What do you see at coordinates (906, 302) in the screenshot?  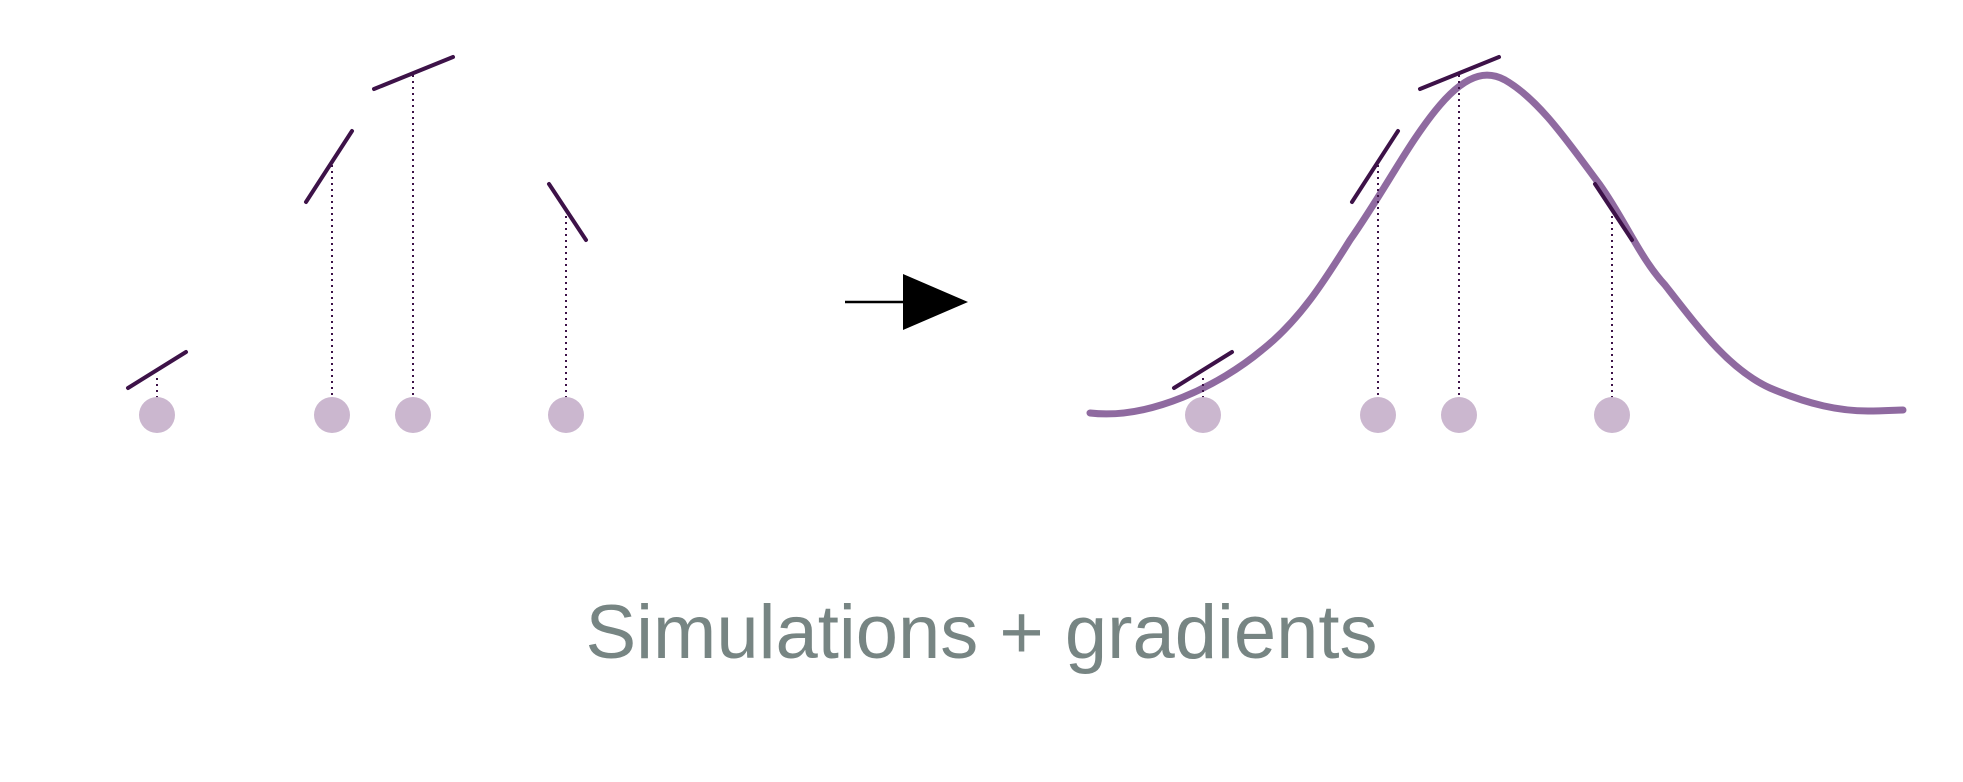 I see `arrow-right-icon` at bounding box center [906, 302].